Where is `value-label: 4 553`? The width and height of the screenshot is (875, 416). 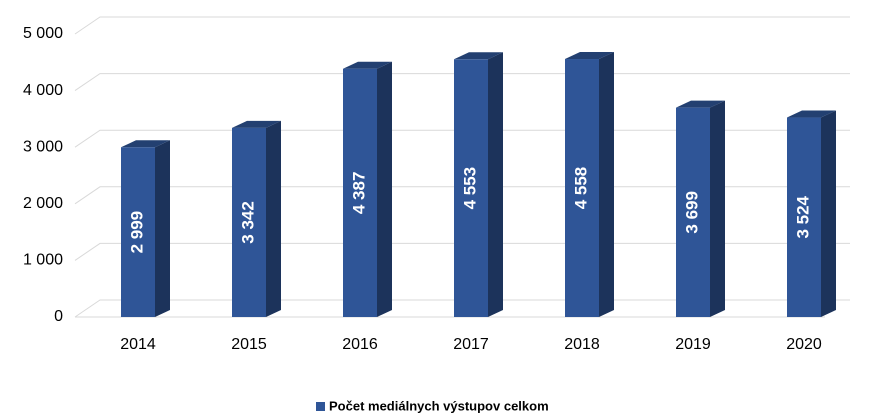
value-label: 4 553 is located at coordinates (469, 188).